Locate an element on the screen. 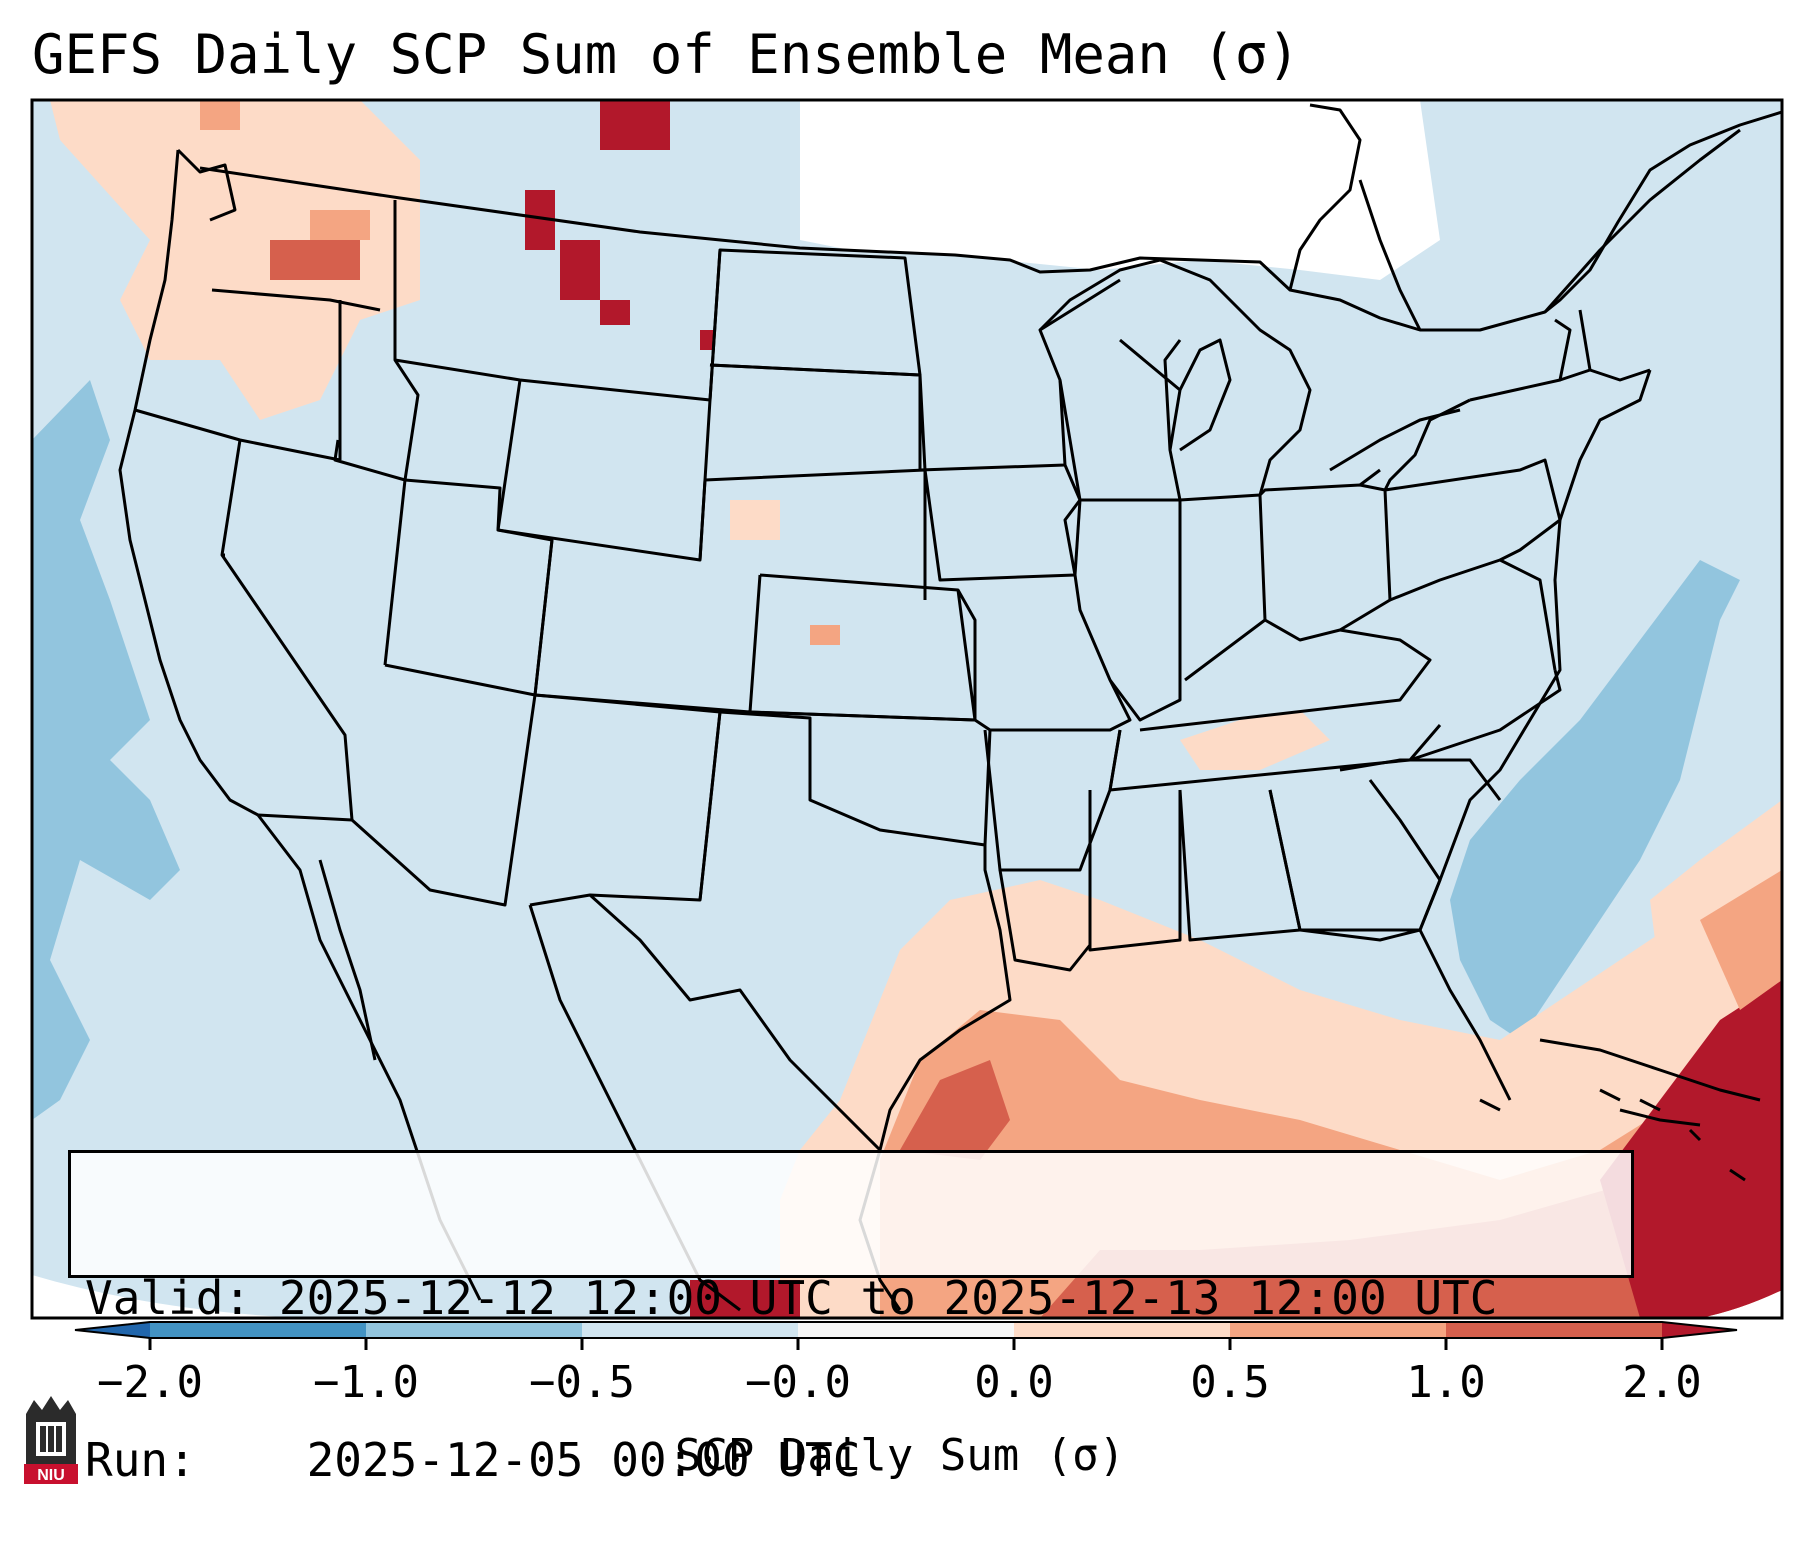 The height and width of the screenshot is (1541, 1803). gulf-hot is located at coordinates (955, 1110).